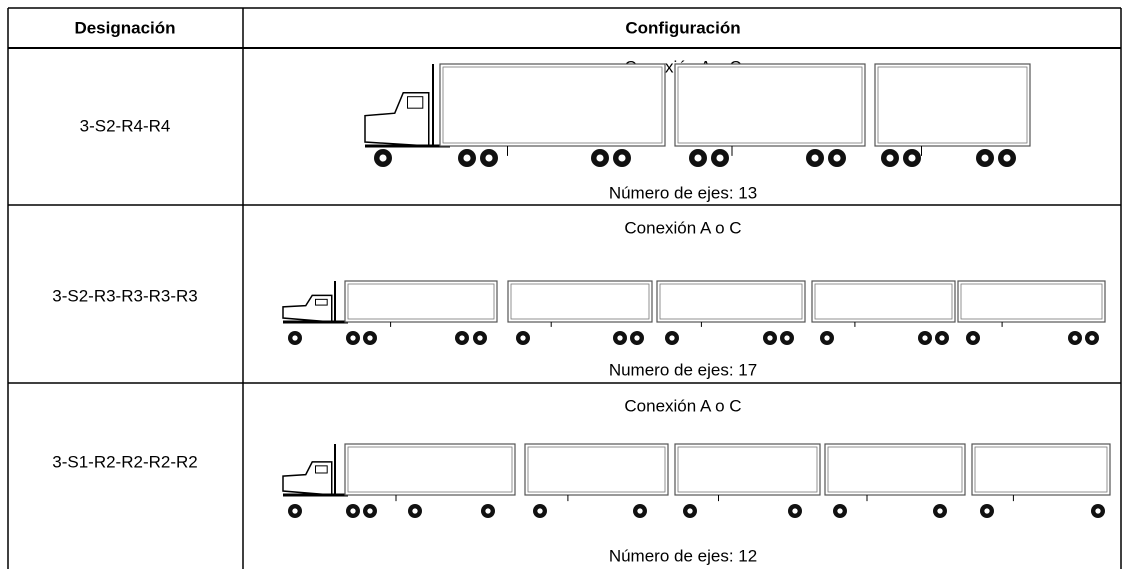 This screenshot has width=1131, height=574. Describe the element at coordinates (124, 295) in the screenshot. I see `designation: 3-S2-R3-R3-R3-R3` at that location.